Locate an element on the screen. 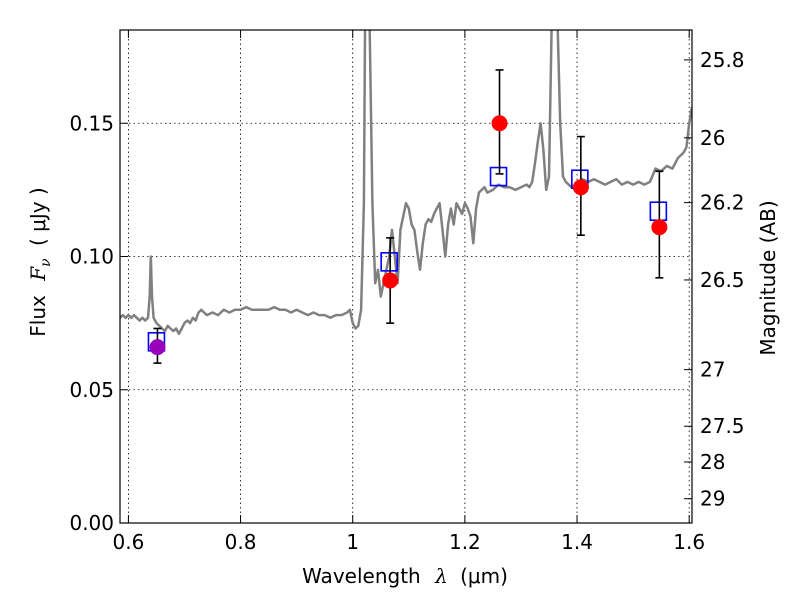 This screenshot has height=600, width=800. y2-tick-label: 27.5 is located at coordinates (722, 426).